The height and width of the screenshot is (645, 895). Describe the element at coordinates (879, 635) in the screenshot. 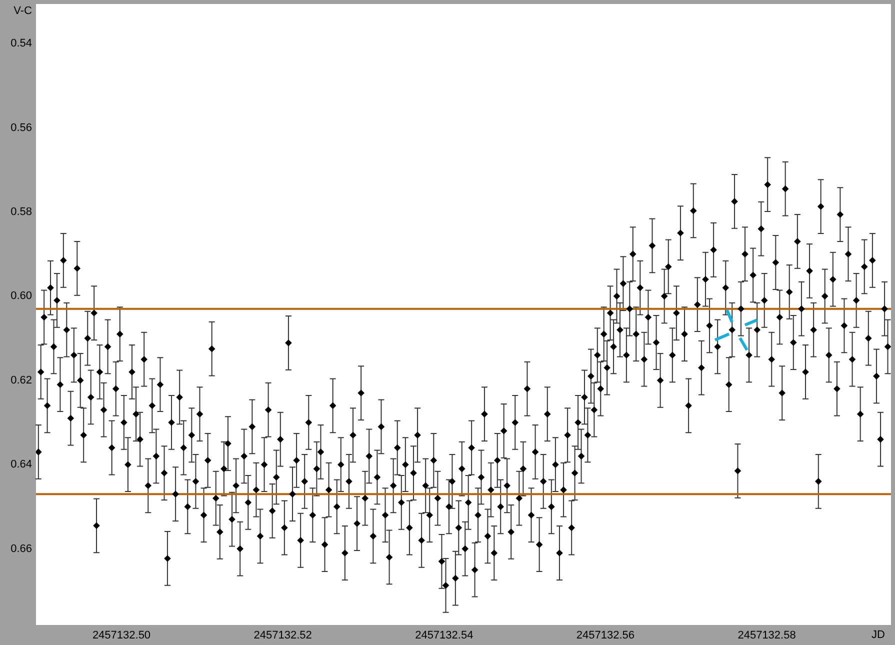

I see `x-axis-title: JD` at that location.